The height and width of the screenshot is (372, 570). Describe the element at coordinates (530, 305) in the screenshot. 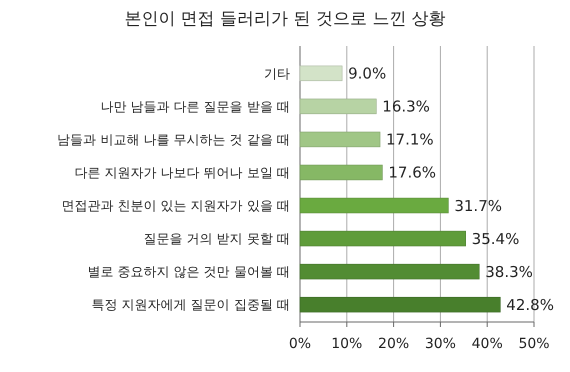

I see `data-label: 42.8%` at that location.